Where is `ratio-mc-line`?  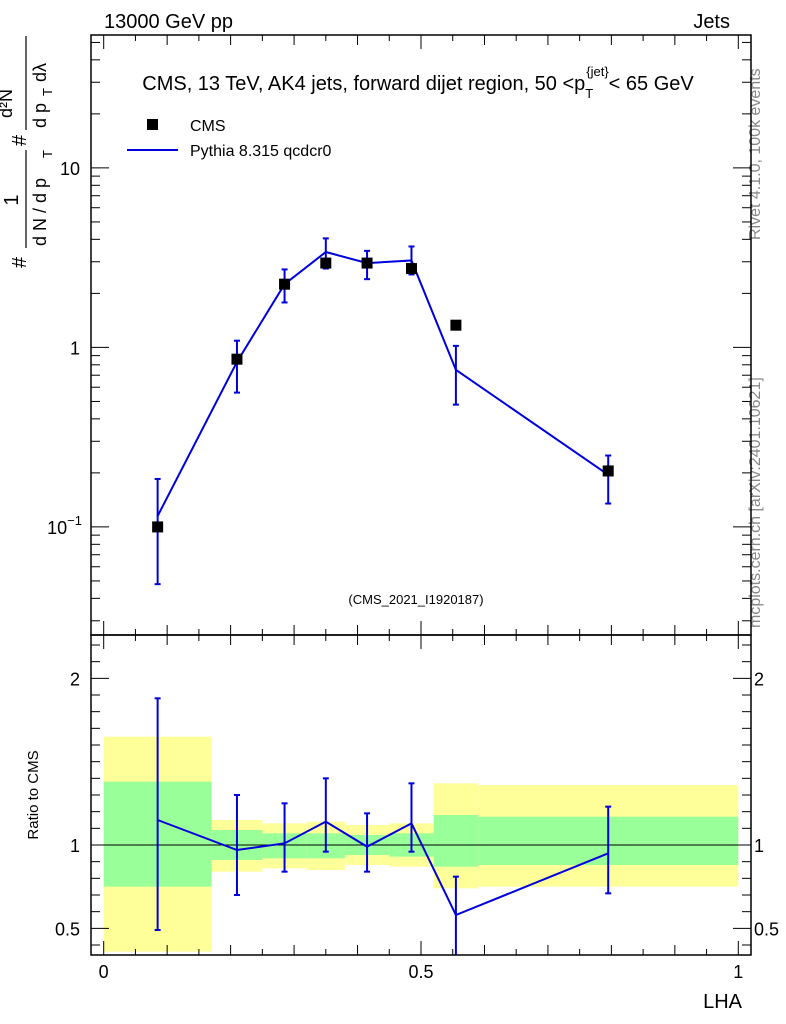
ratio-mc-line is located at coordinates (383, 868).